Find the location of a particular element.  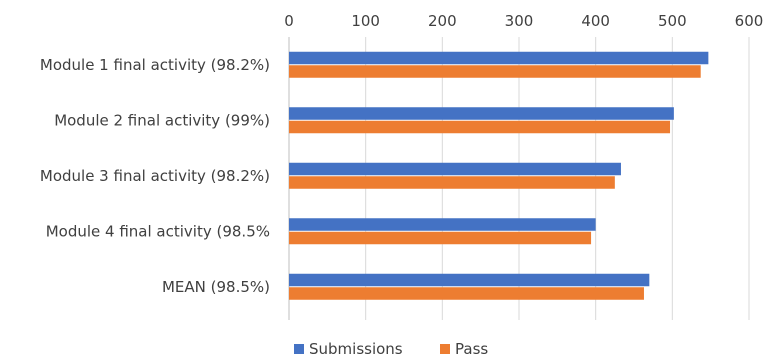

category-label: MEAN (98.5%) is located at coordinates (216, 287).